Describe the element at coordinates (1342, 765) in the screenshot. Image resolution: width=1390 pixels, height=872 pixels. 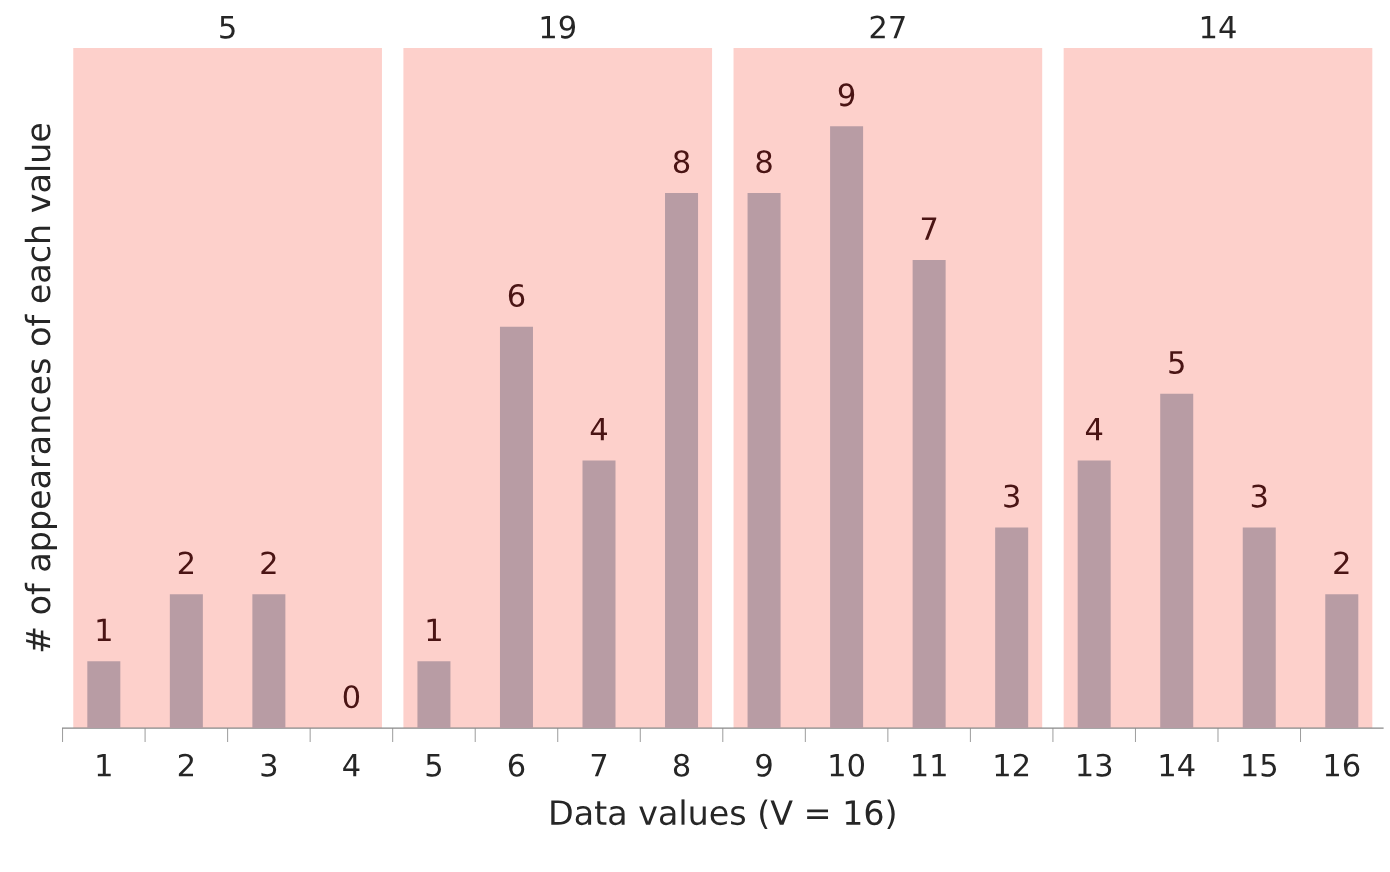
I see `x-tick-label: 16` at that location.